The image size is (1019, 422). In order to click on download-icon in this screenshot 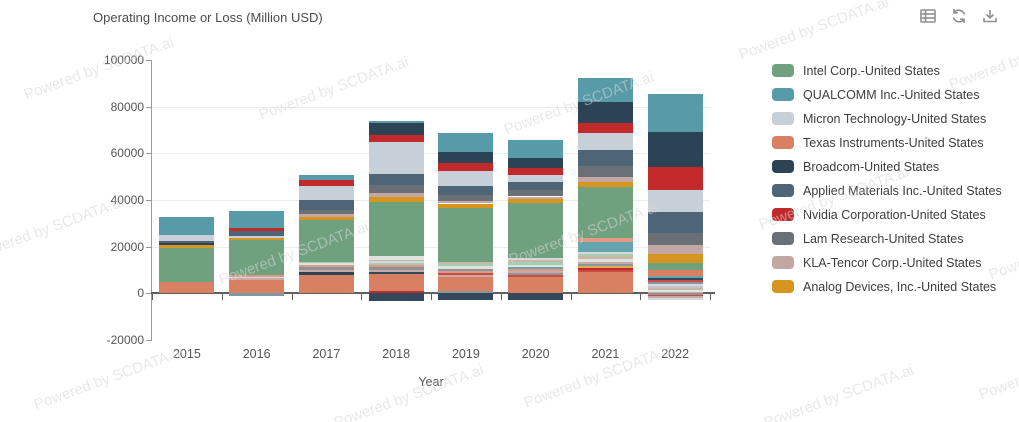, I will do `click(990, 16)`.